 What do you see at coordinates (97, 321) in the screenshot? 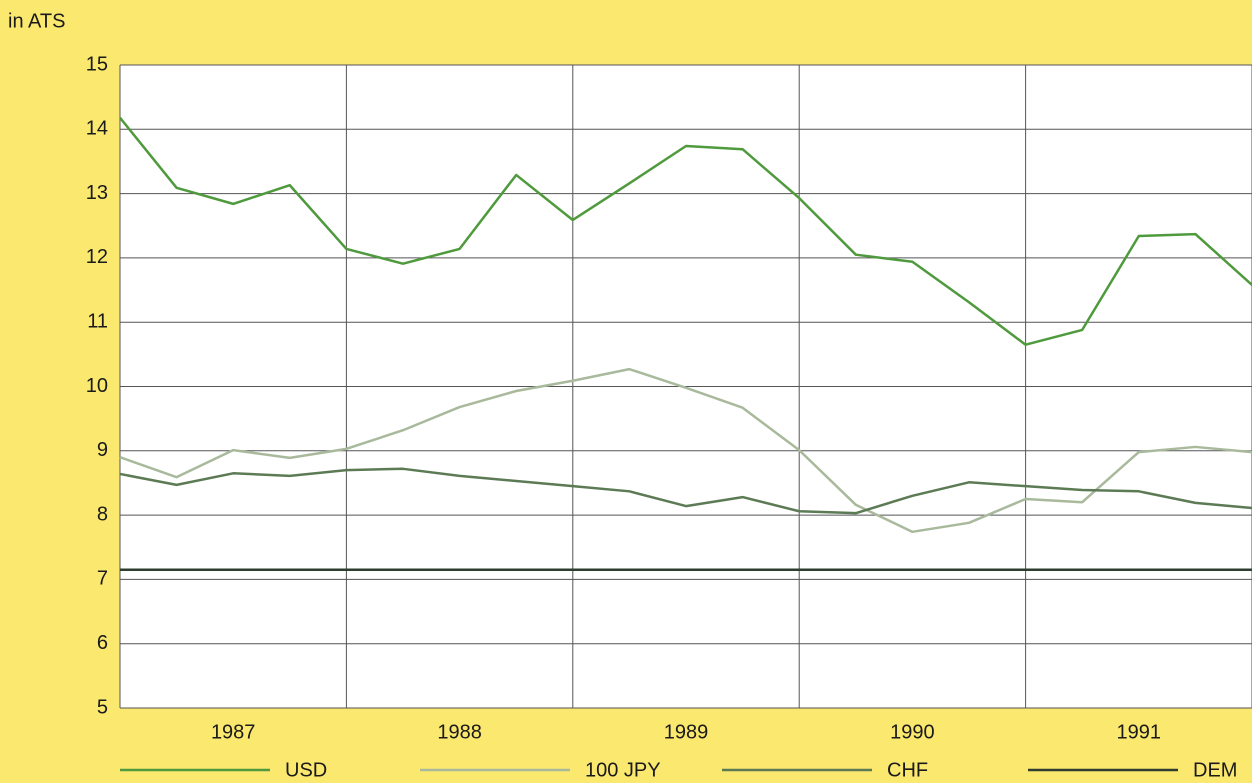
I see `y-tick-label: 11` at bounding box center [97, 321].